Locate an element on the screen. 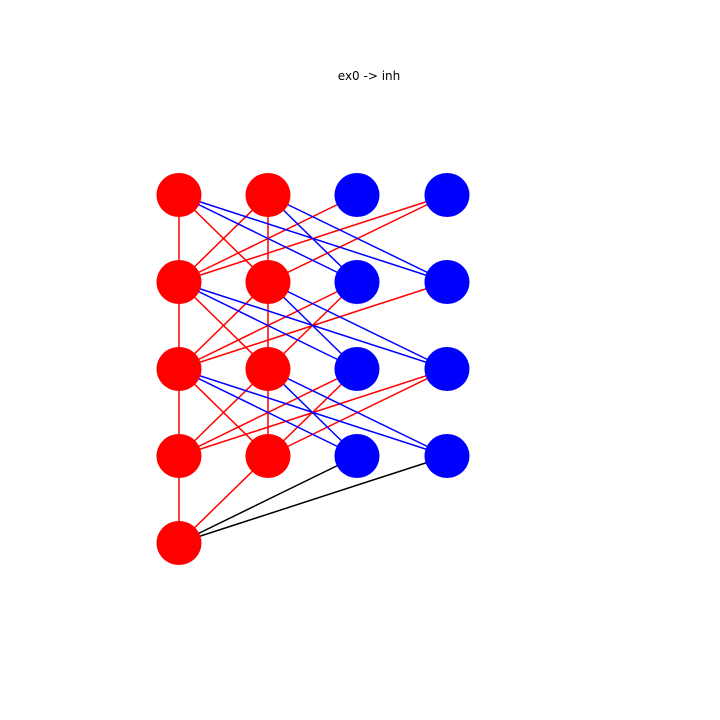 Image resolution: width=720 pixels, height=720 pixels. node-c2 is located at coordinates (357, 282).